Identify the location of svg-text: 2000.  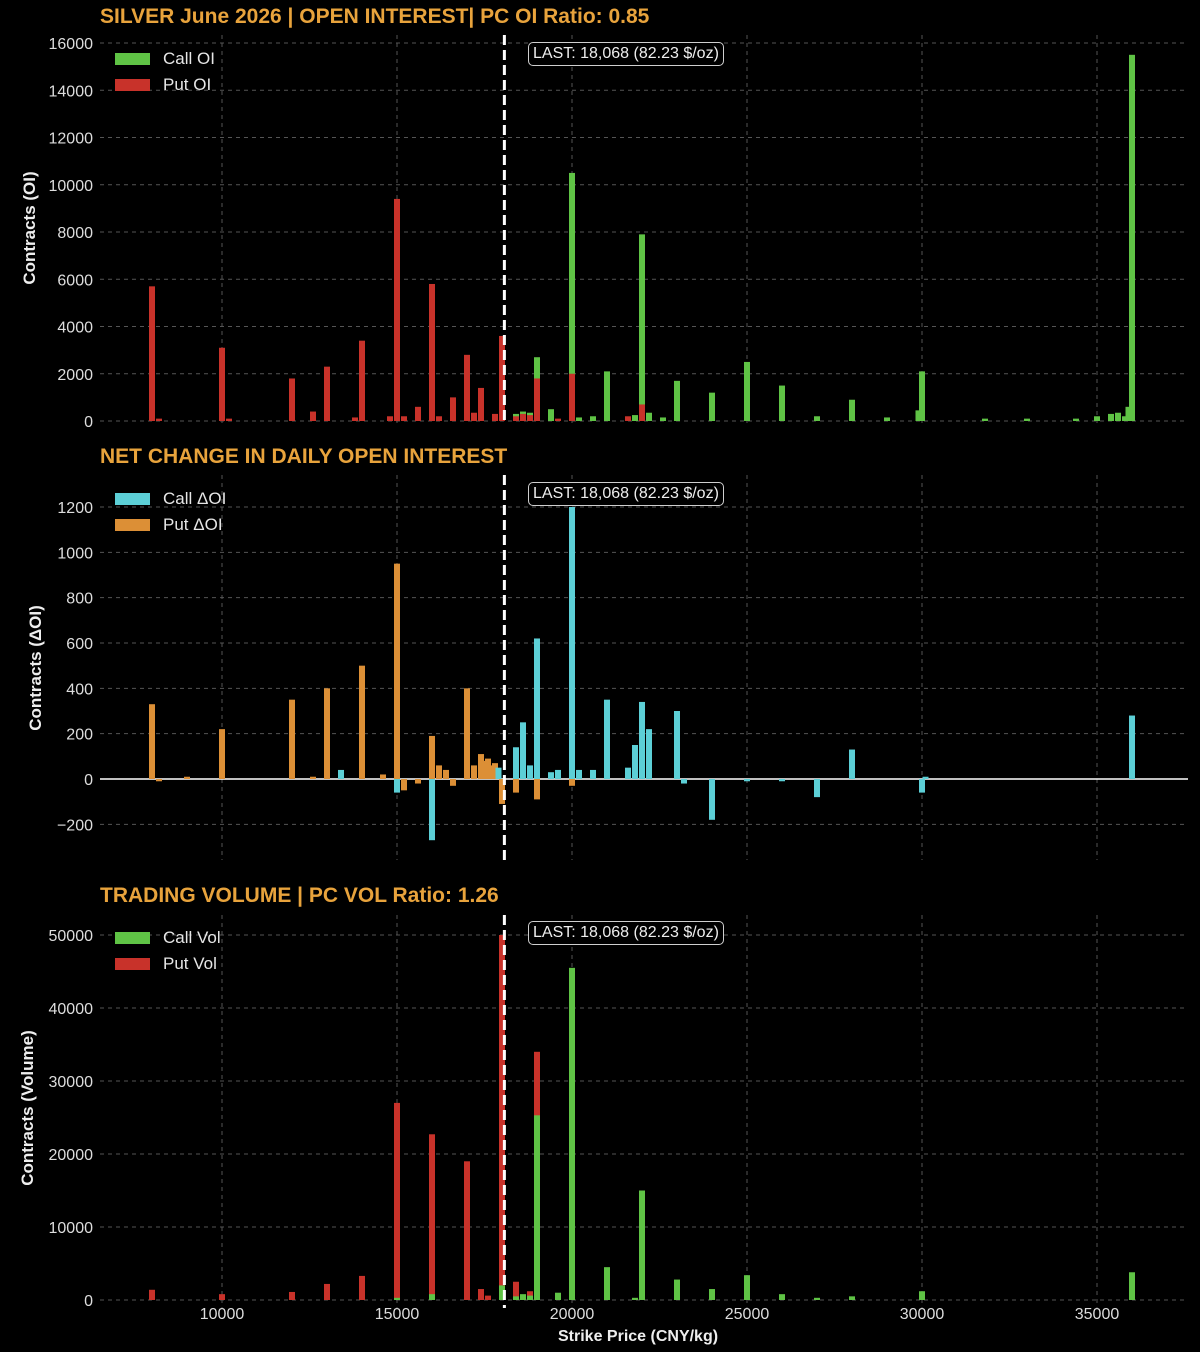
(75, 375).